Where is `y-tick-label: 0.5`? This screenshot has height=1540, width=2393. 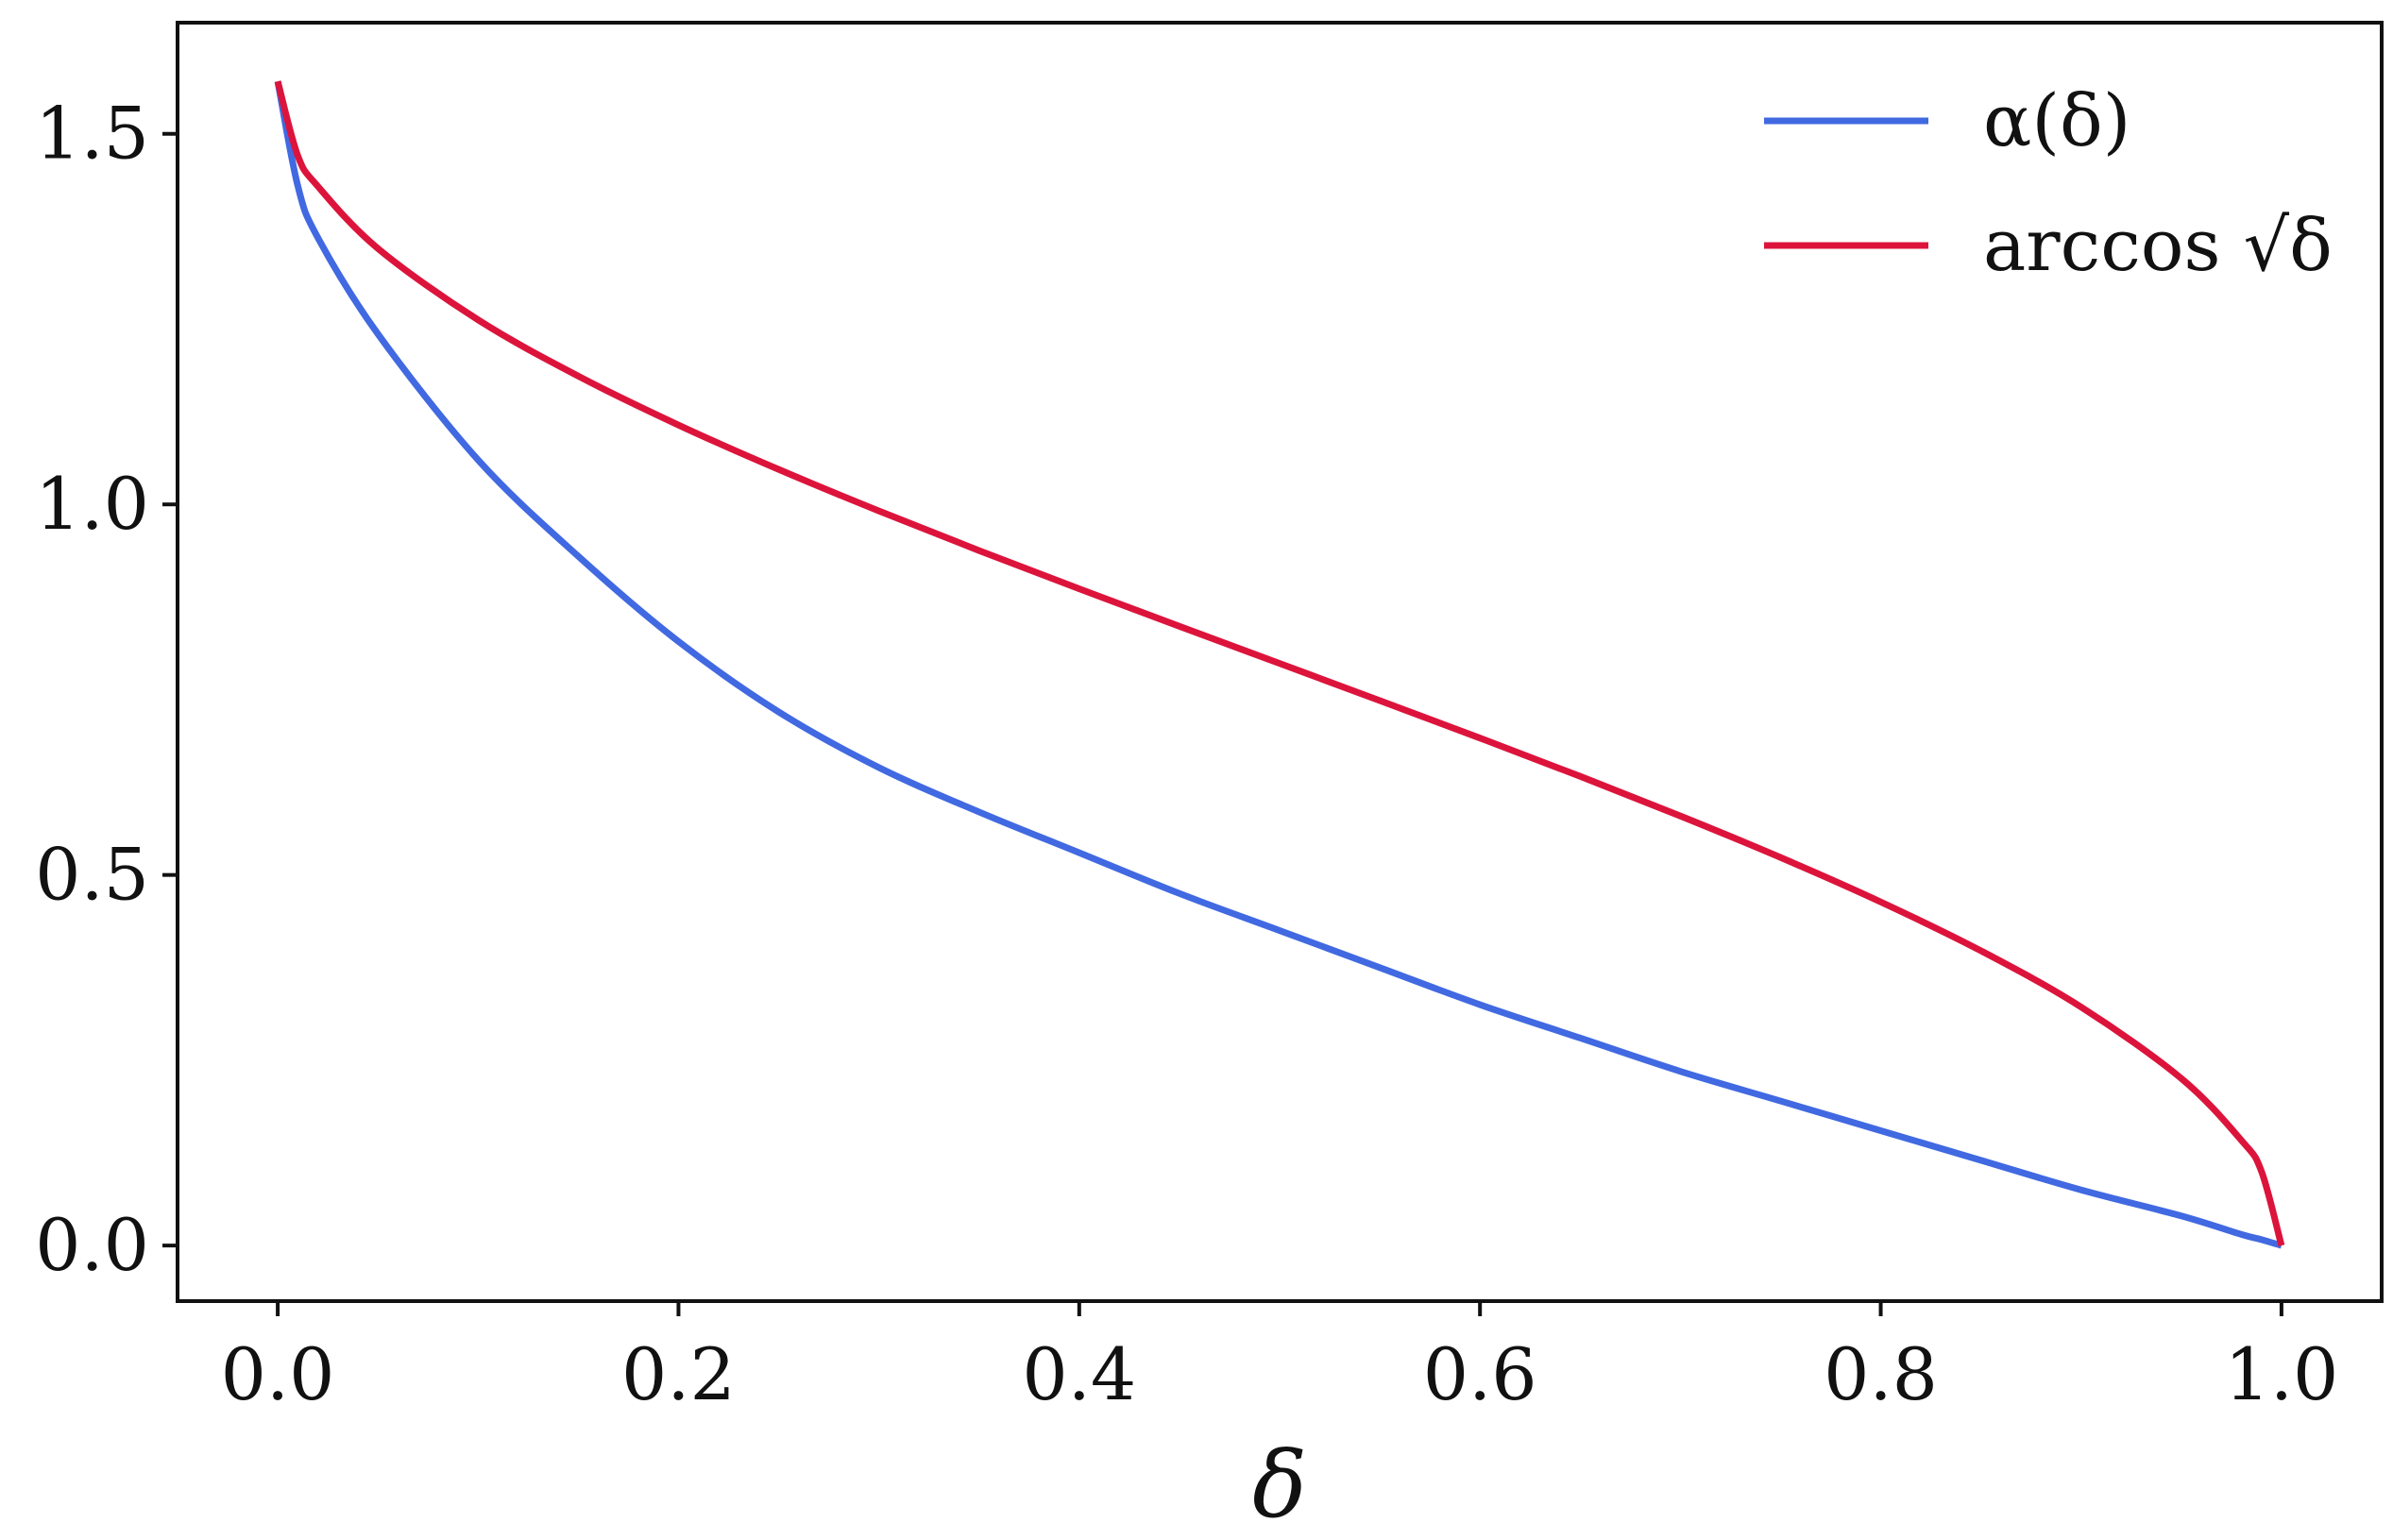 y-tick-label: 0.5 is located at coordinates (92, 875).